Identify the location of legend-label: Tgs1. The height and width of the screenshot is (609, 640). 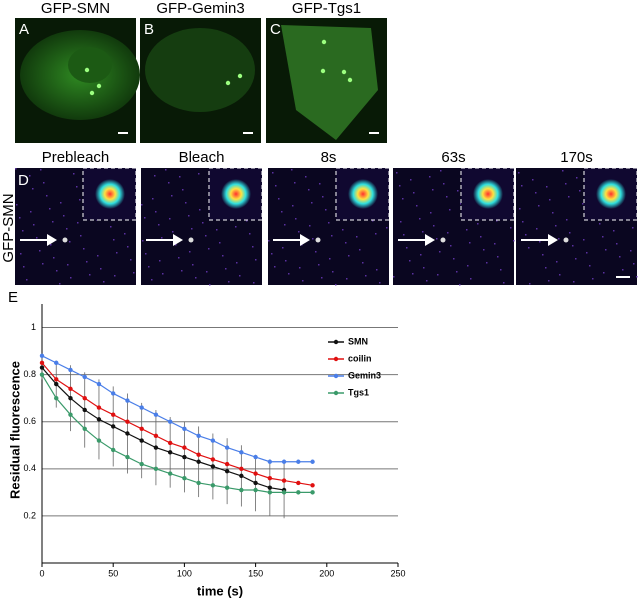
(358, 392).